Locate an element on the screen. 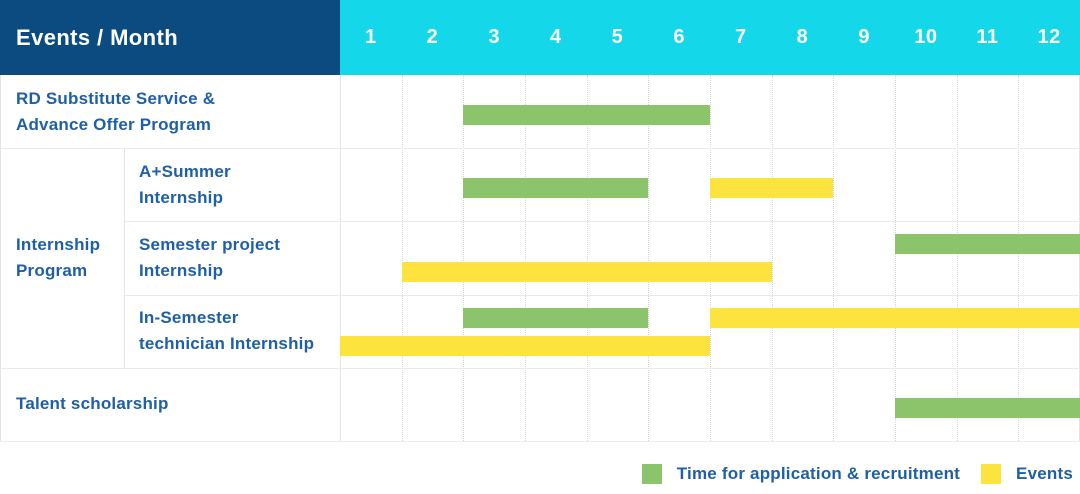 This screenshot has width=1080, height=494. month-label-12: 12 is located at coordinates (1049, 37).